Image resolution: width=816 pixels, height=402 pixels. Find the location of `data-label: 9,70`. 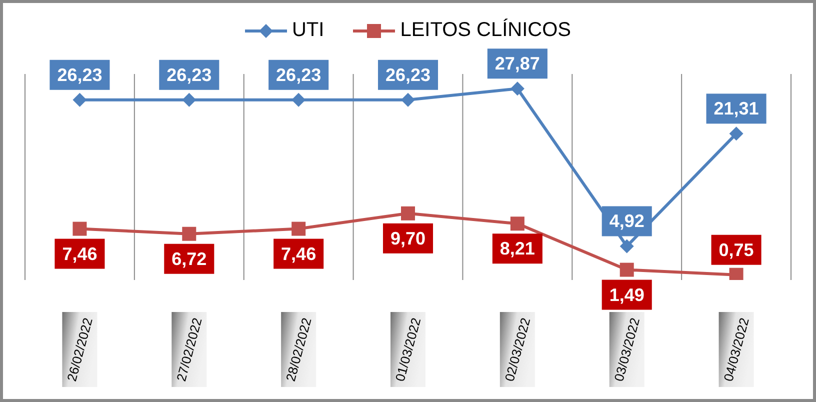

data-label: 9,70 is located at coordinates (408, 238).